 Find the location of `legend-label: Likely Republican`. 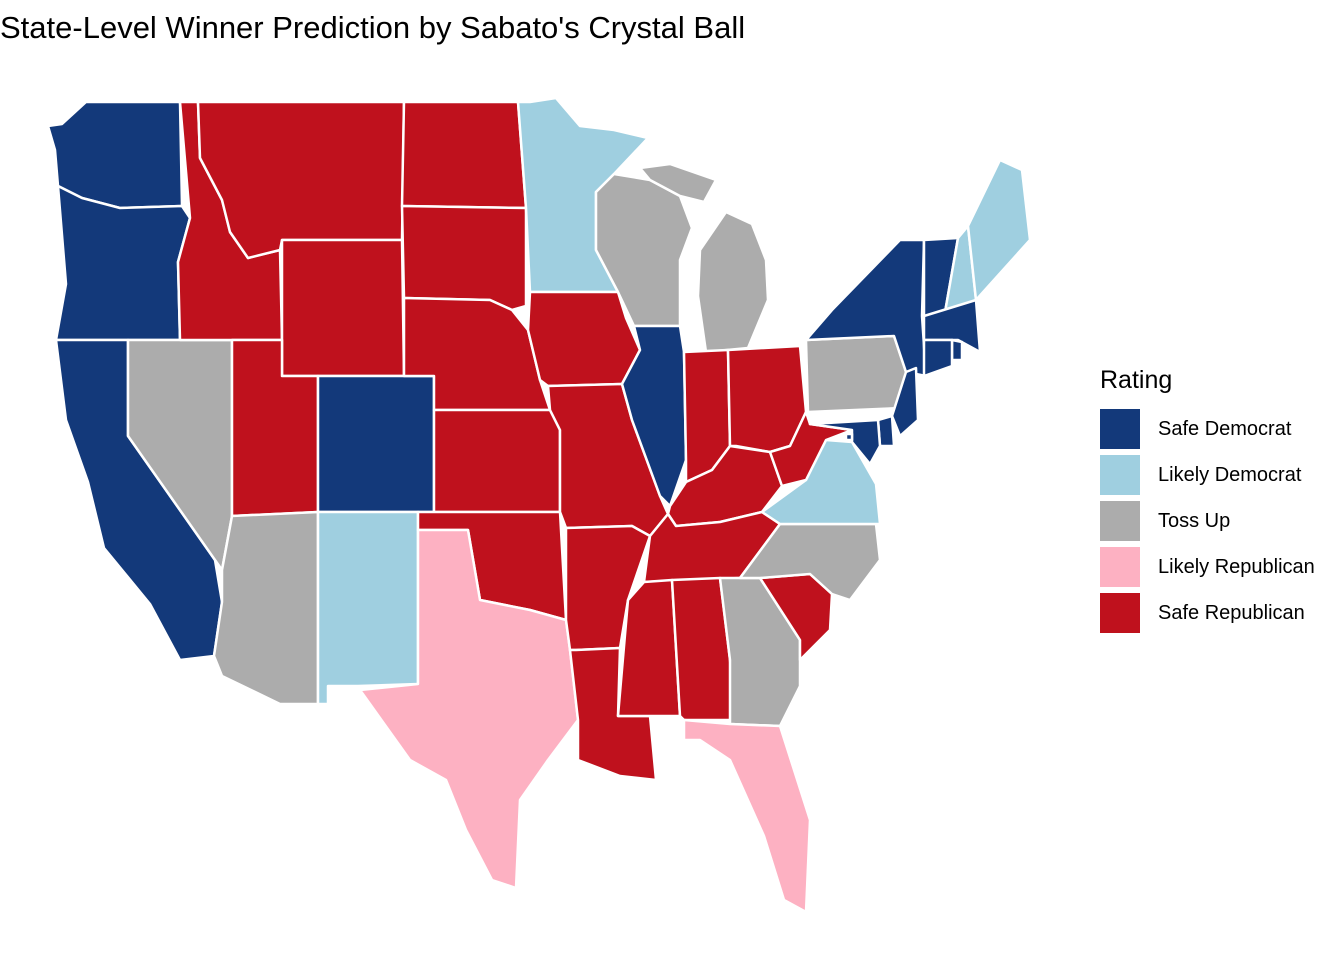

legend-label: Likely Republican is located at coordinates (1236, 566).